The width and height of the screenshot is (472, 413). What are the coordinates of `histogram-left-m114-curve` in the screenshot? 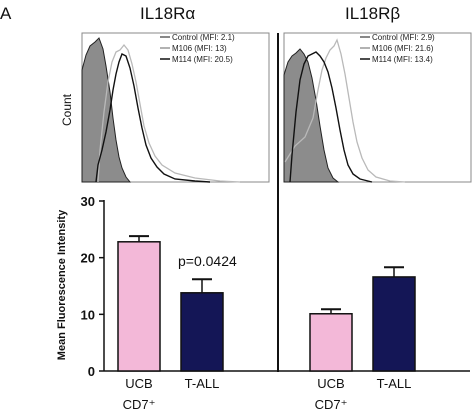 It's located at (153, 118).